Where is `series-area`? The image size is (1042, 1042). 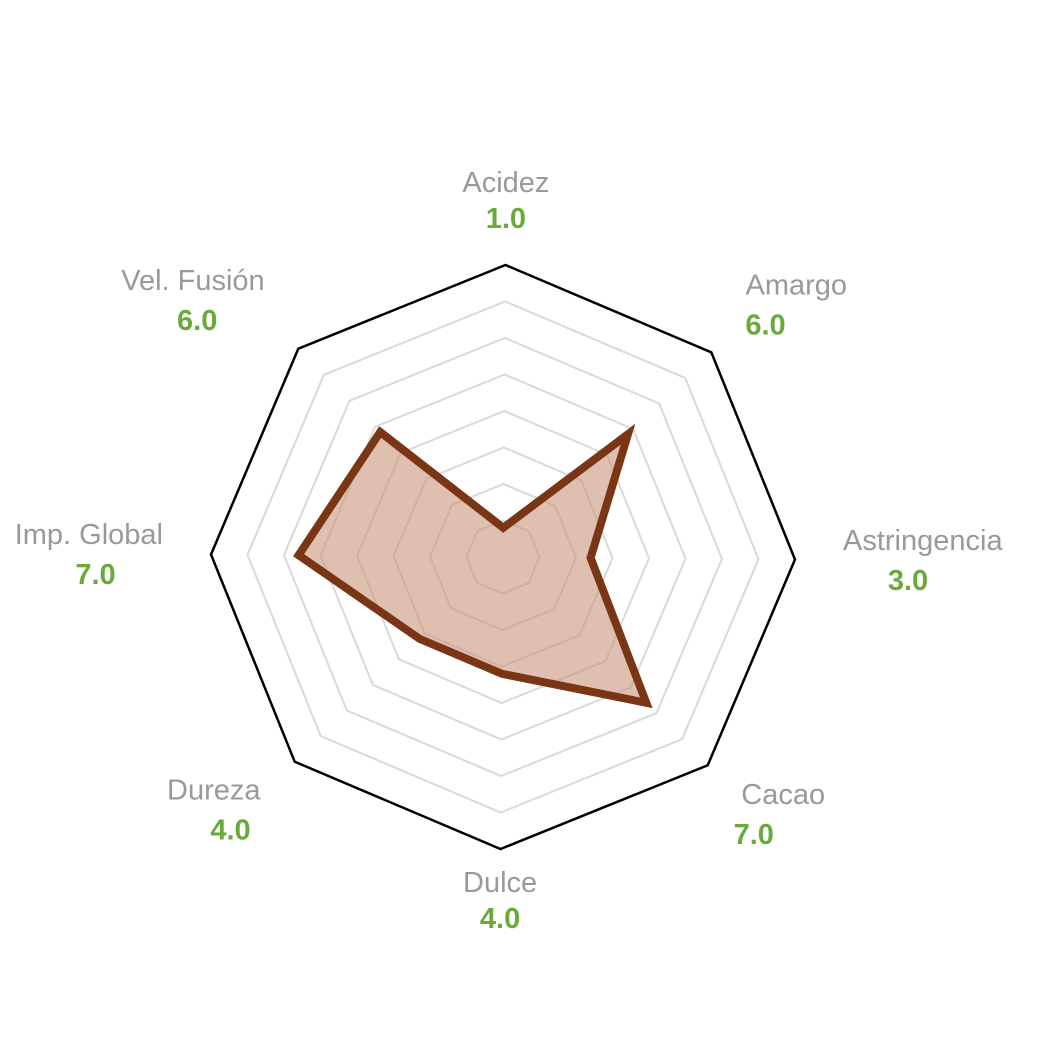 series-area is located at coordinates (473, 566).